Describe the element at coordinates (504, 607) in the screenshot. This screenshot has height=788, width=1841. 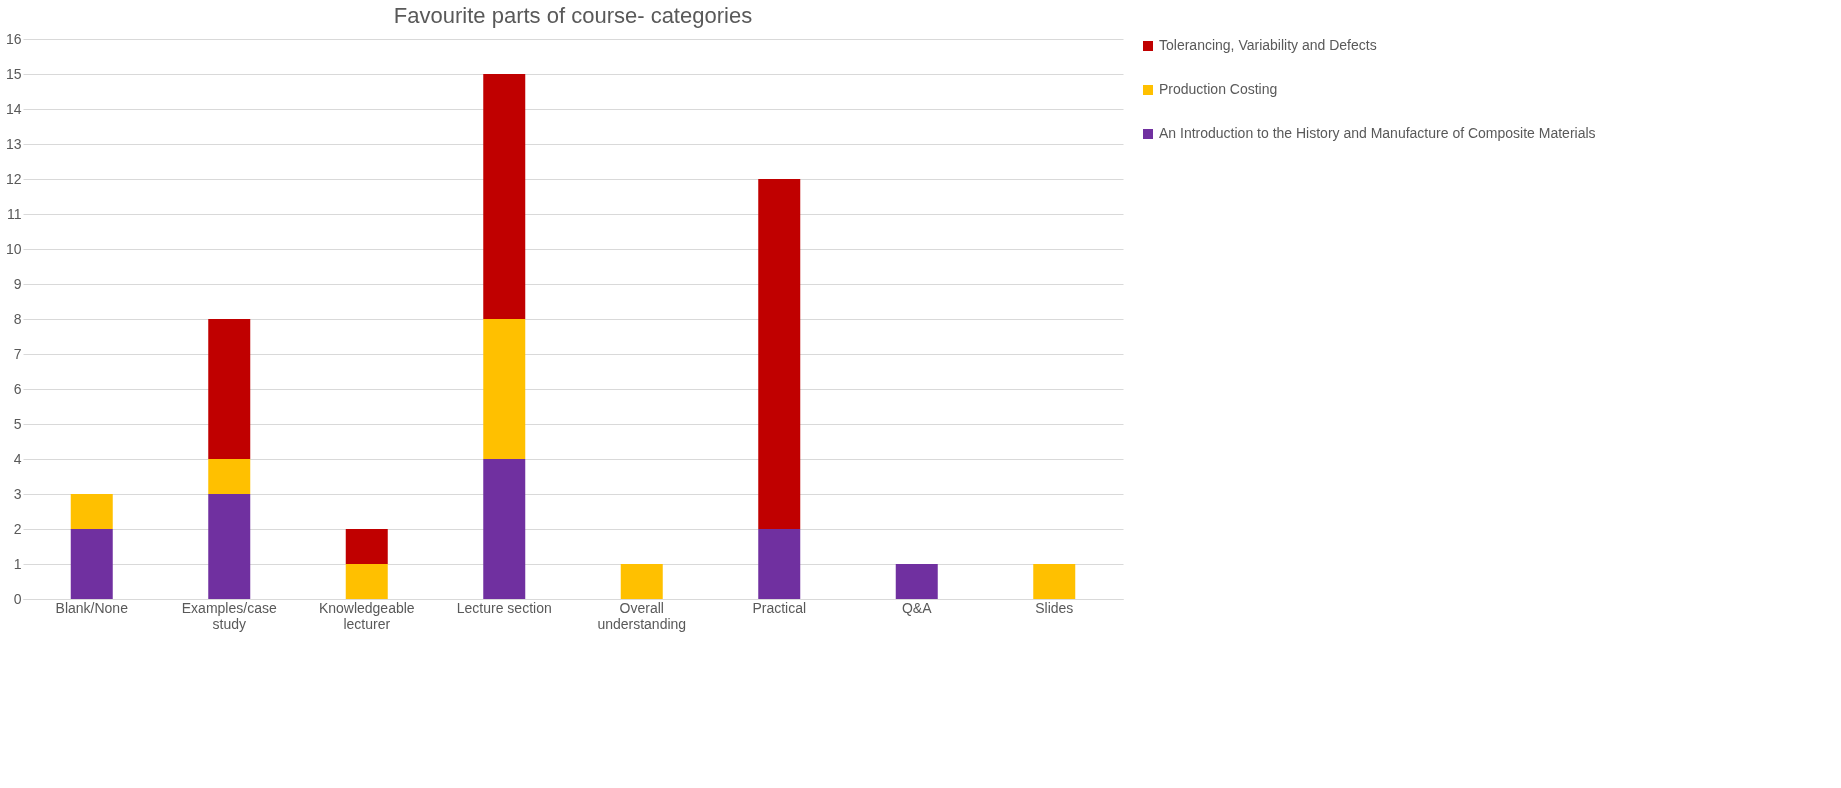
I see `x-tick-label: Lecture section` at that location.